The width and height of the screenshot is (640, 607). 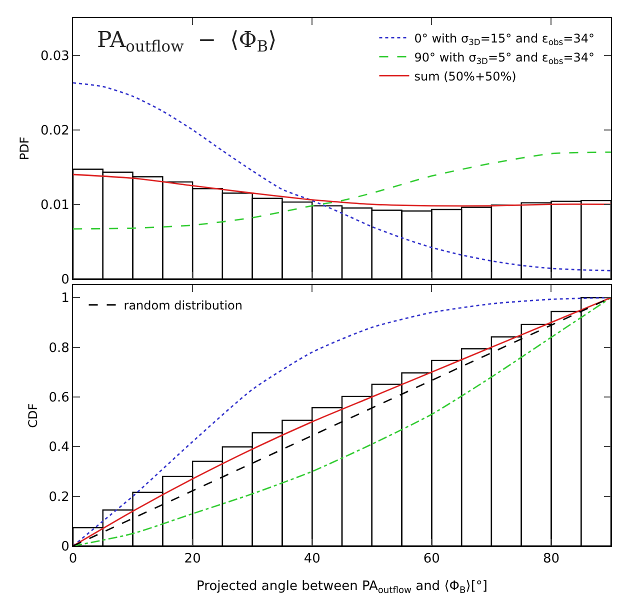 I want to click on x-tick-label: 60, so click(x=431, y=559).